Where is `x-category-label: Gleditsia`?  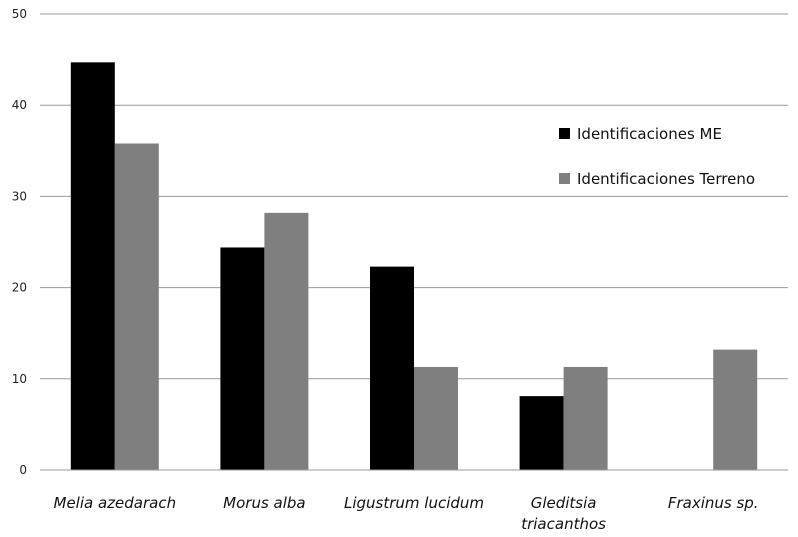
x-category-label: Gleditsia is located at coordinates (564, 503).